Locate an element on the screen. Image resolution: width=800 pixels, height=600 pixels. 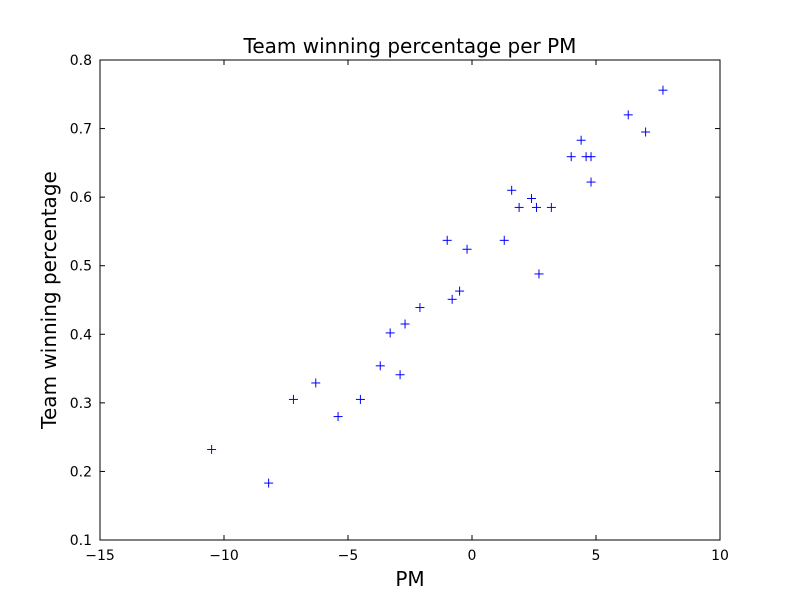
y-tick-label: 0.7 is located at coordinates (81, 130).